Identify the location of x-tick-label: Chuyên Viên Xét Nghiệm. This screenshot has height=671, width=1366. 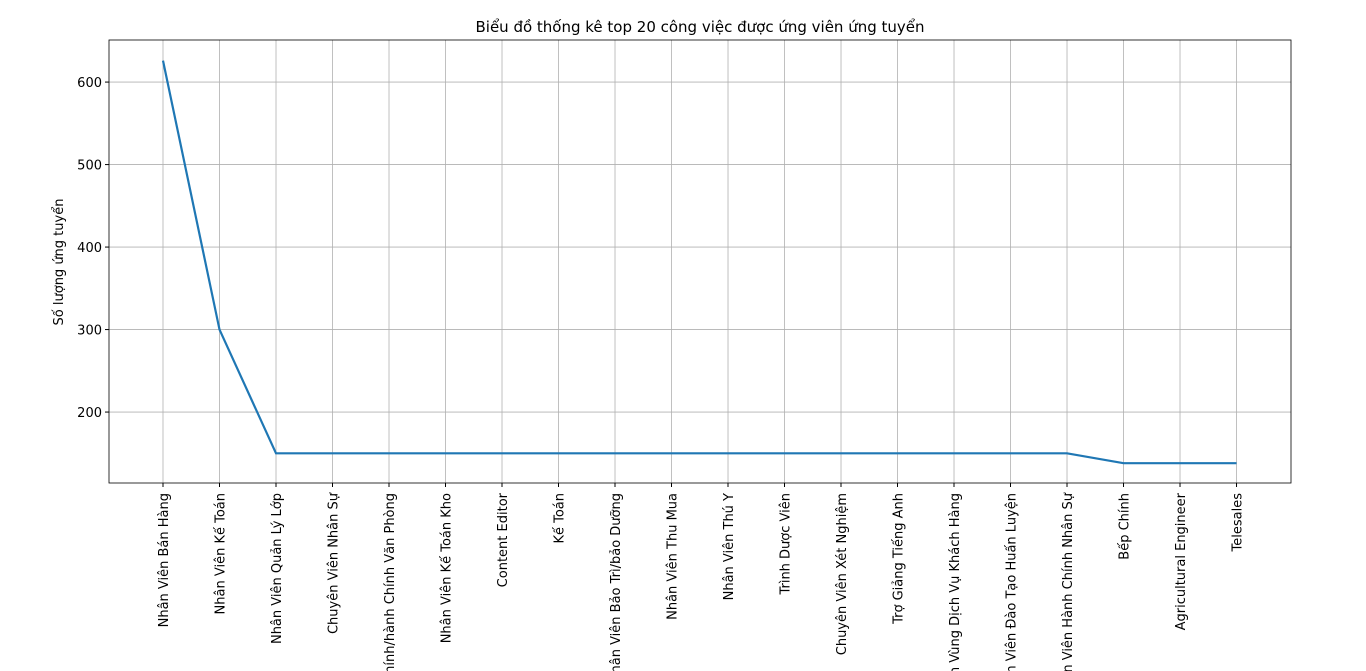
(842, 574).